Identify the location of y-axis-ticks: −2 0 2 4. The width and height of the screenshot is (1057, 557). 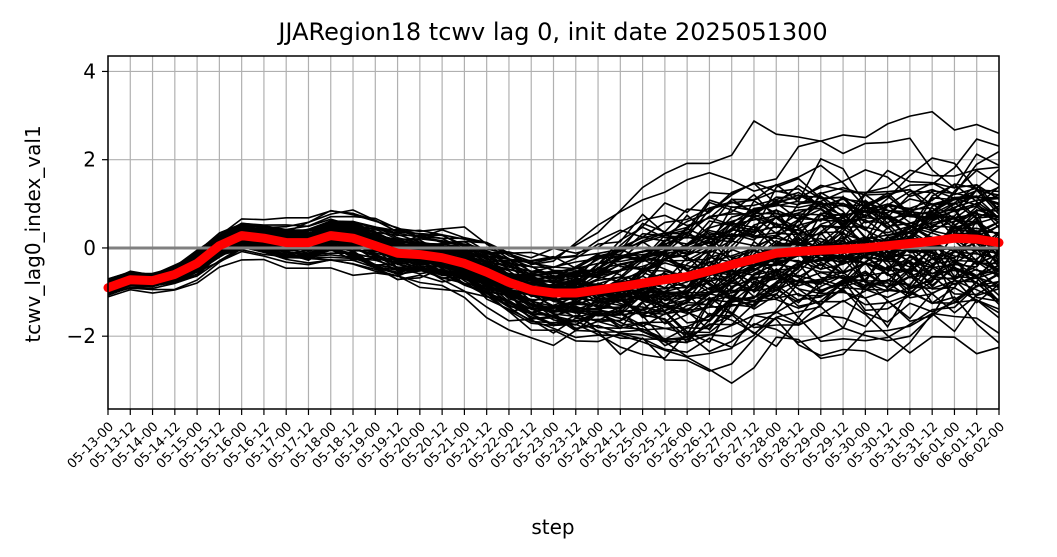
(87, 203).